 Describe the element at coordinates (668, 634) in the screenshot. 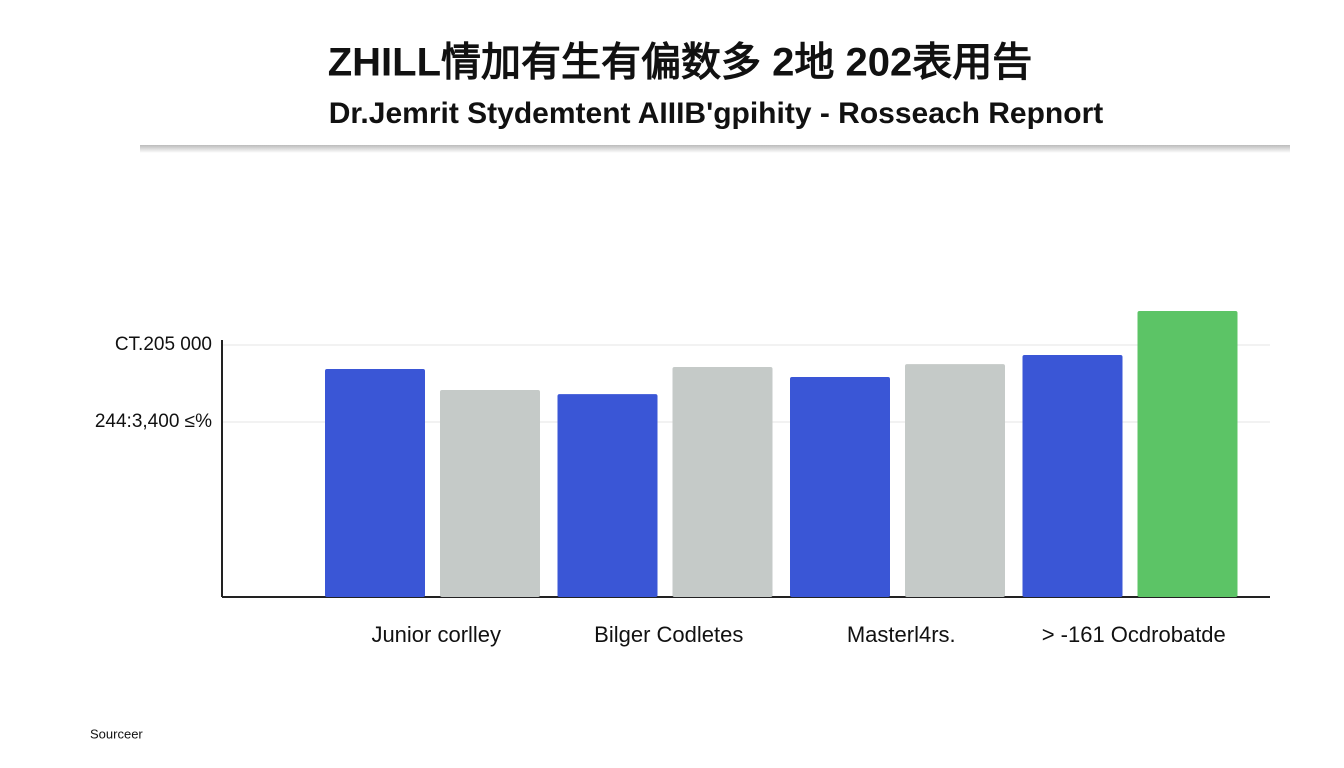

I see `x-tick-label: Bilger Codletes` at that location.